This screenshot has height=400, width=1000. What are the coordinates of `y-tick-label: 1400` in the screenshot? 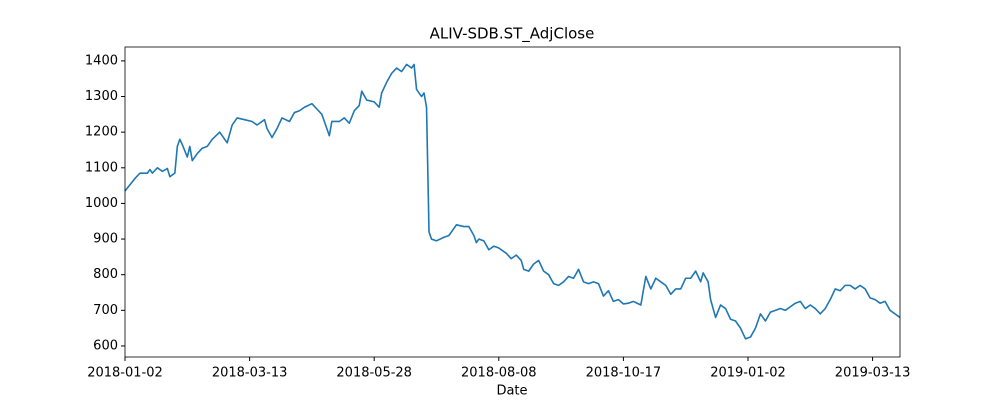 It's located at (101, 60).